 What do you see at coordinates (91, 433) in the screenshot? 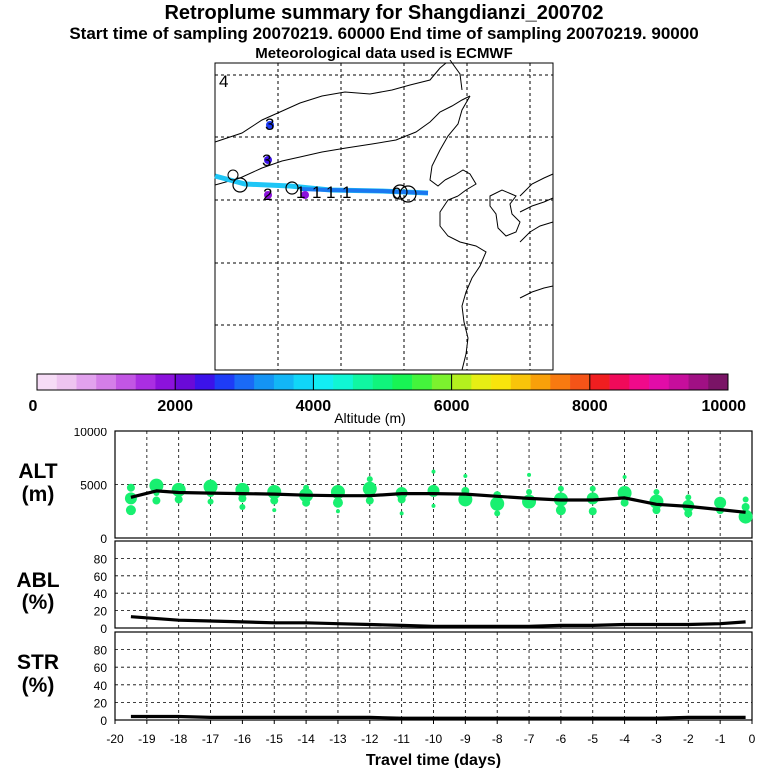
I see `y-tick-label: 10000` at bounding box center [91, 433].